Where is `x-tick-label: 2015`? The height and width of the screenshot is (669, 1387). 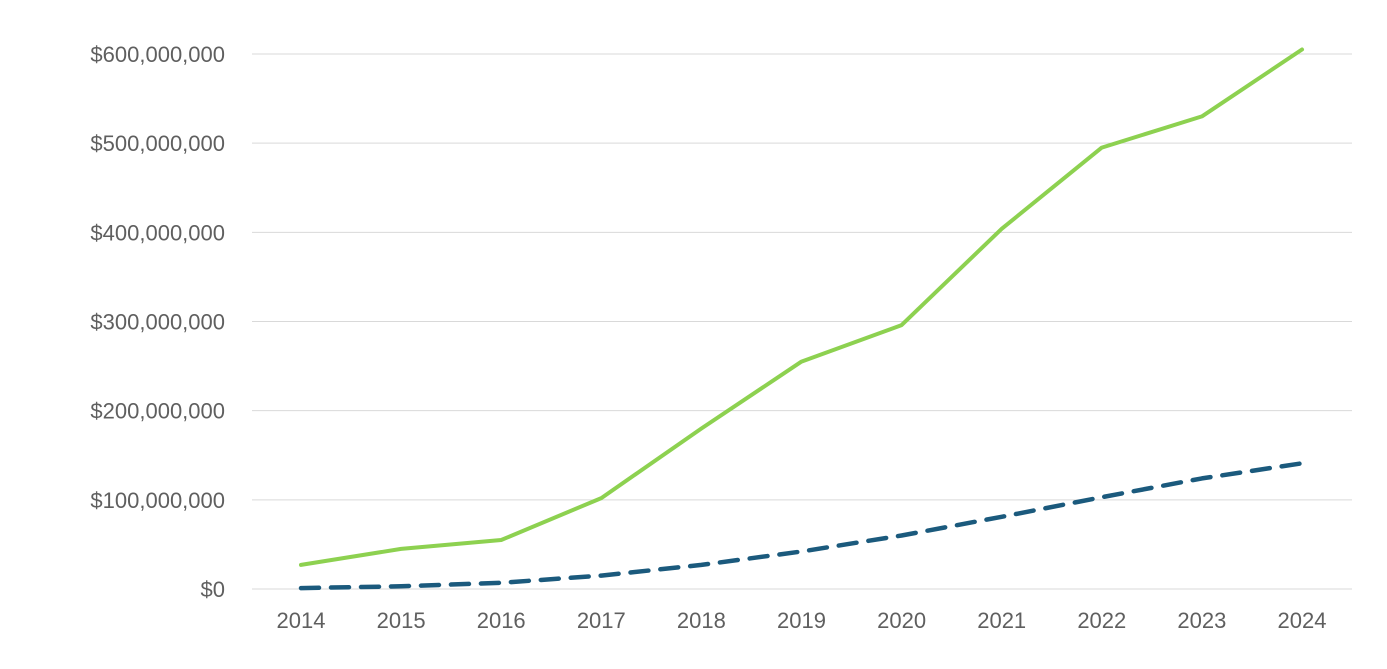 x-tick-label: 2015 is located at coordinates (401, 620).